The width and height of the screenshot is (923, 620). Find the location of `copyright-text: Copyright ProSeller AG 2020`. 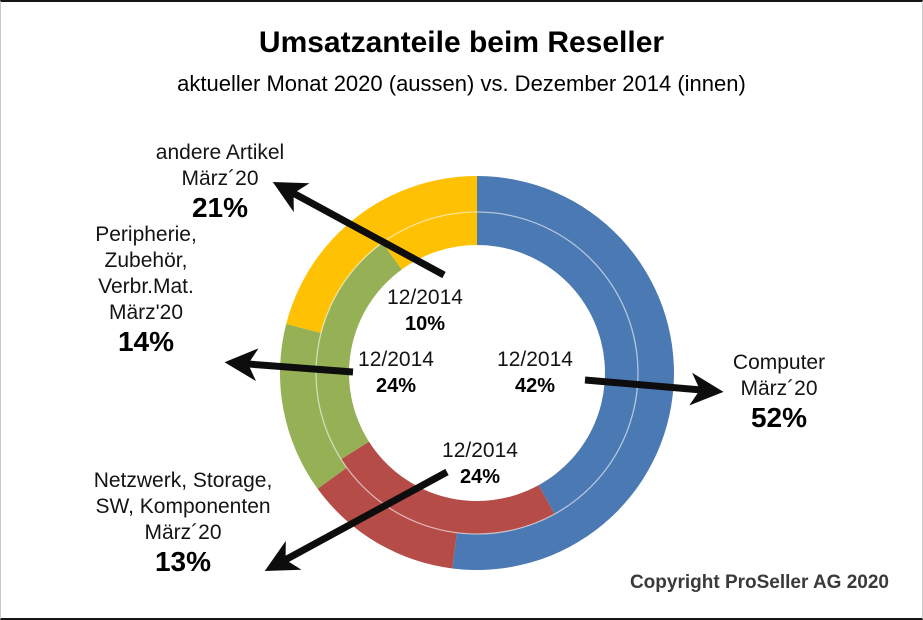

copyright-text: Copyright ProSeller AG 2020 is located at coordinates (759, 582).